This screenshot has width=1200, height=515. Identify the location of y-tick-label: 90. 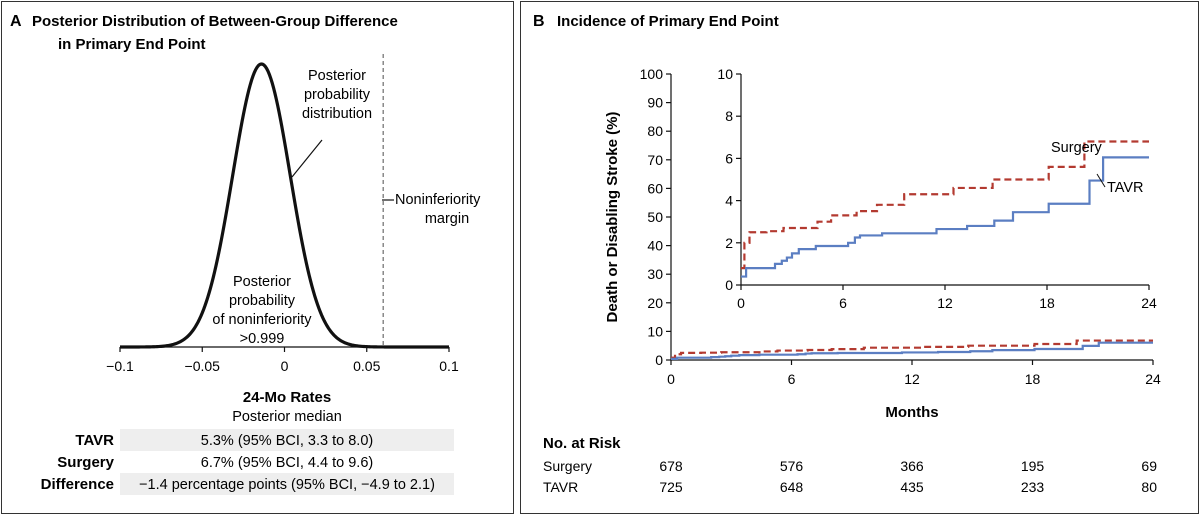
(655, 103).